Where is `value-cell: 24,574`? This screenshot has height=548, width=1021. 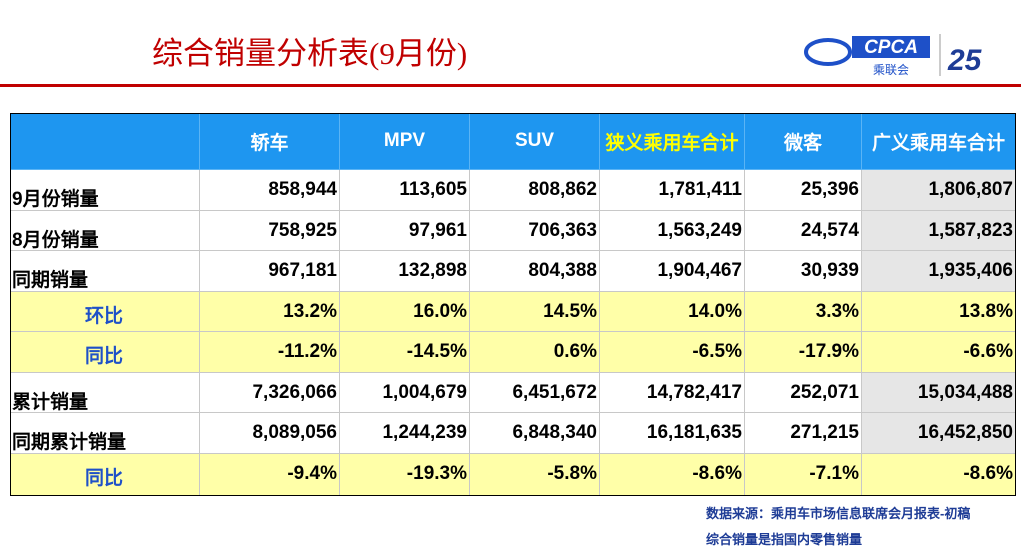 value-cell: 24,574 is located at coordinates (803, 231).